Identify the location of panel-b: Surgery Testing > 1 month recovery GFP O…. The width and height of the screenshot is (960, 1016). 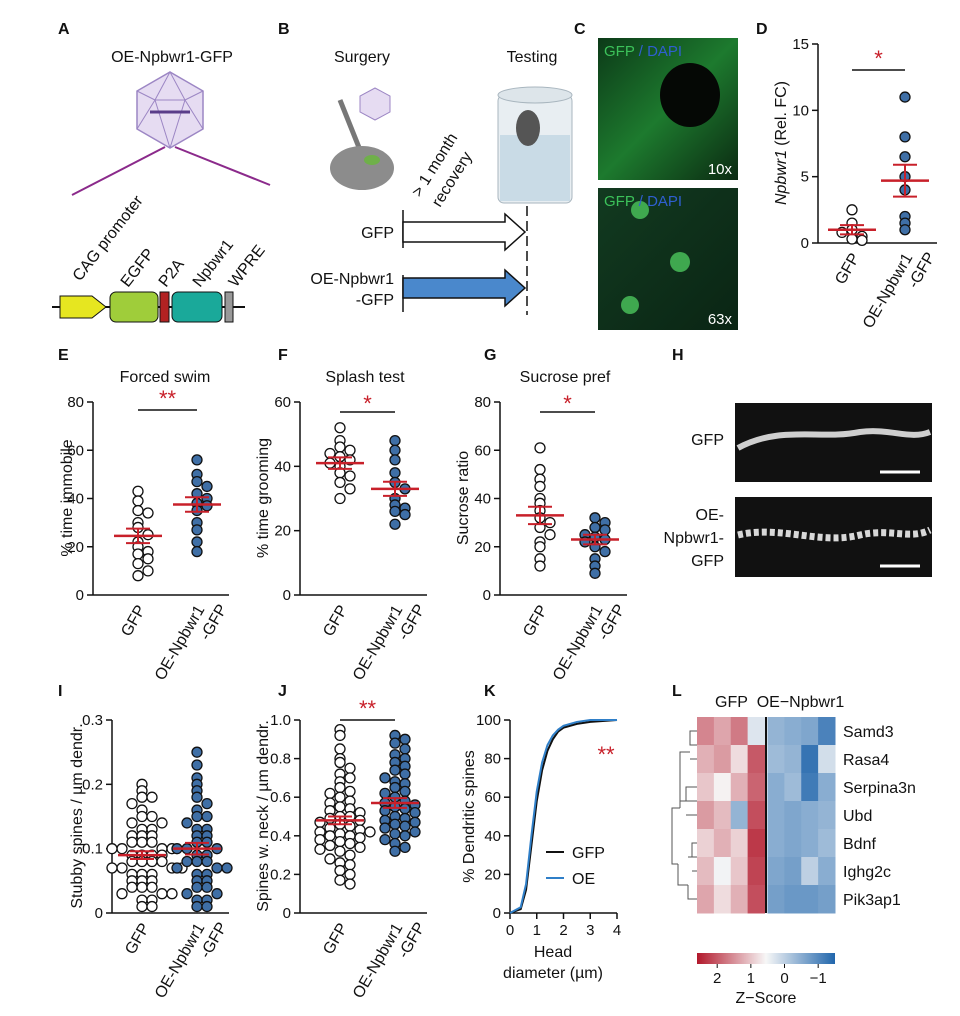
(441, 182).